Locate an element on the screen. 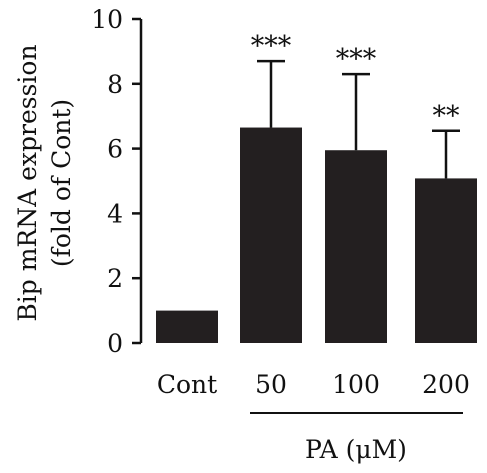 The width and height of the screenshot is (487, 473). x-tick-label: 200 is located at coordinates (446, 384).